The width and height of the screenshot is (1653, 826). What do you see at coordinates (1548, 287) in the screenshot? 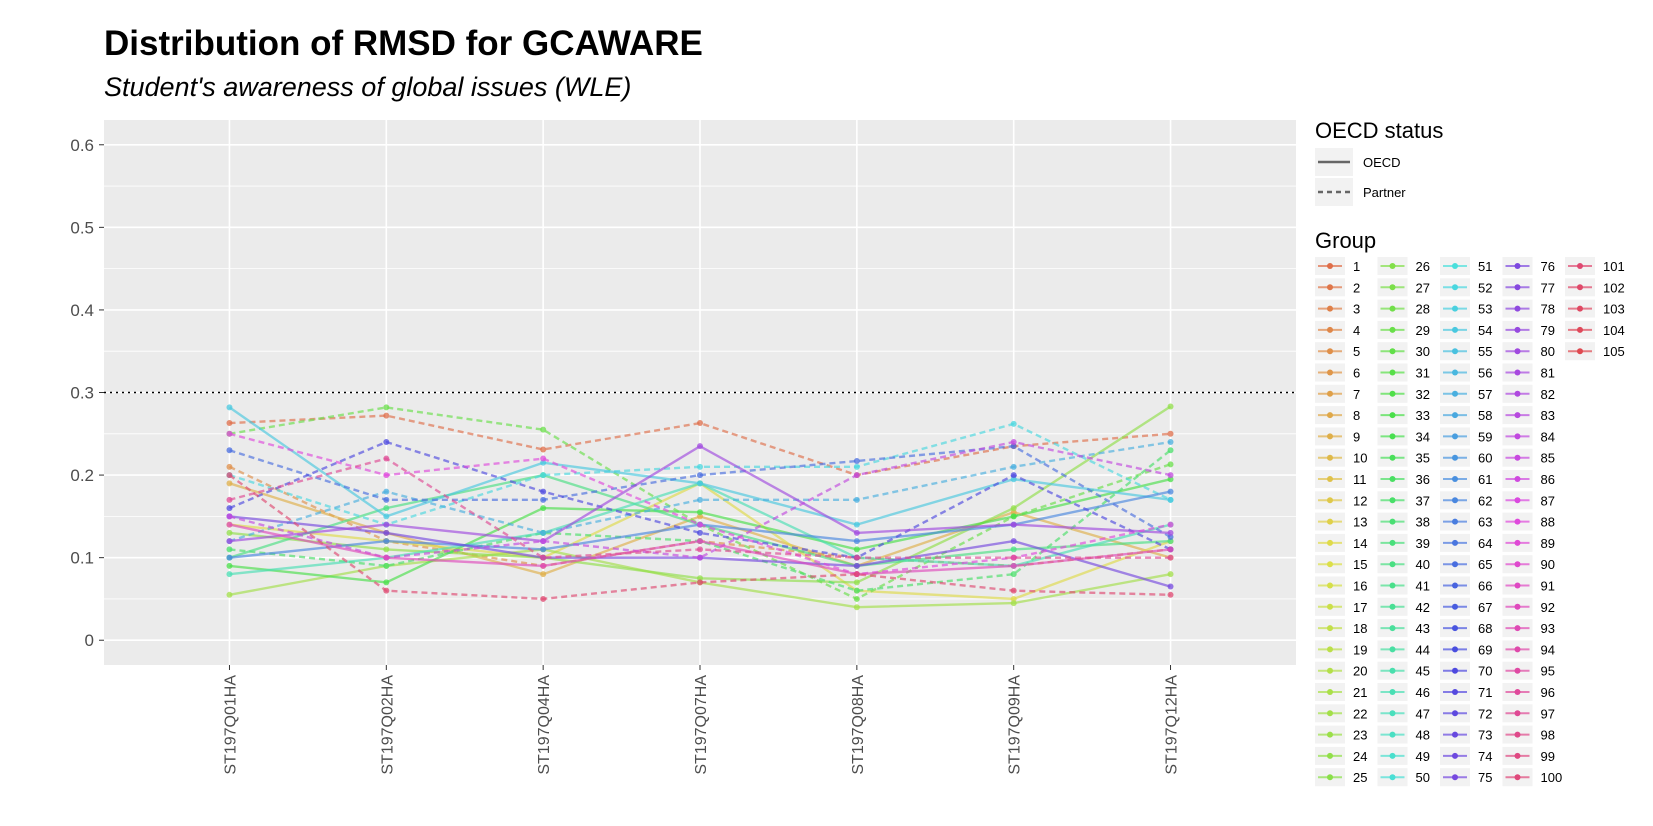
I see `legend-label: 77` at bounding box center [1548, 287].